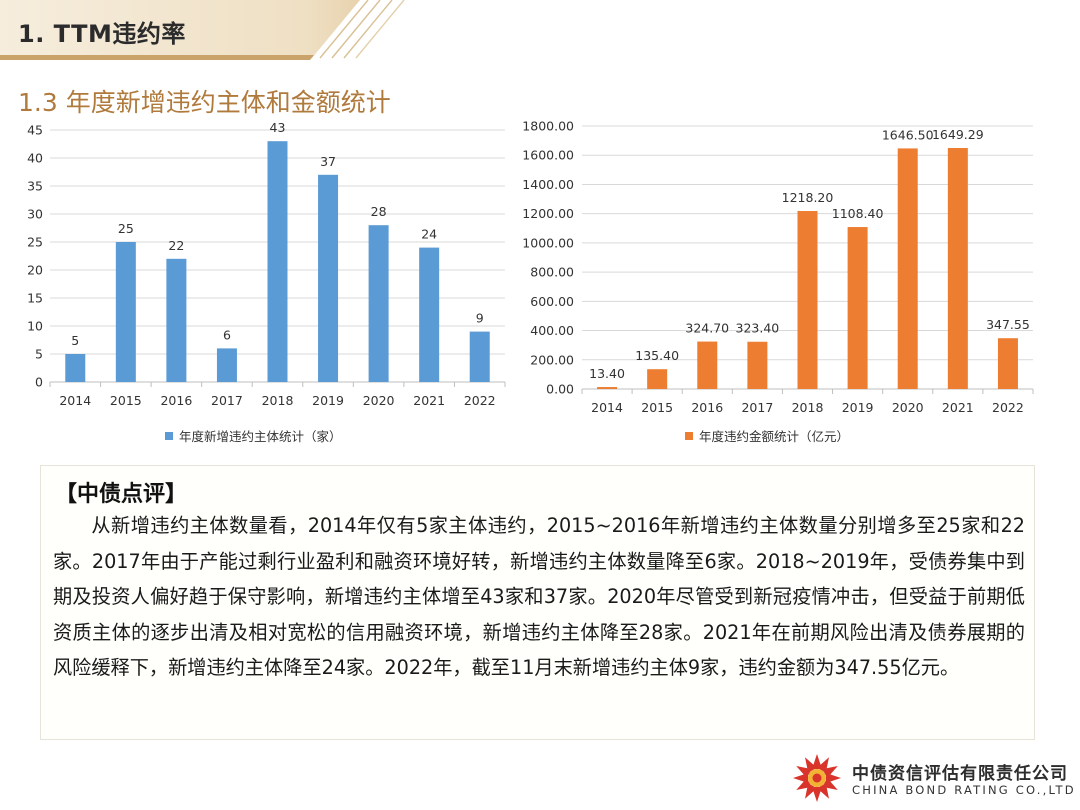  What do you see at coordinates (908, 134) in the screenshot?
I see `data-label: 1646.50` at bounding box center [908, 134].